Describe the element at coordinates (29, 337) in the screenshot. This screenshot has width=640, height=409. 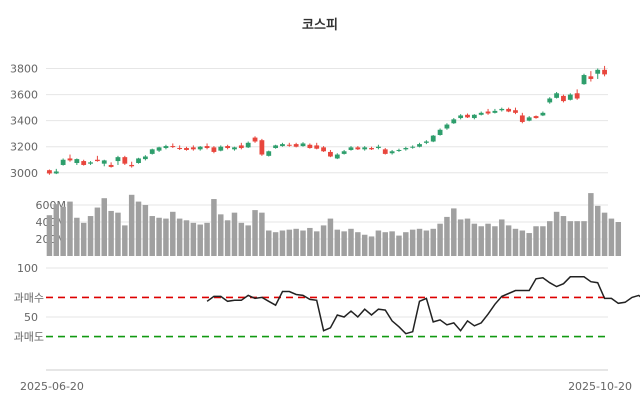
I see `oversold-label: 과매도` at that location.